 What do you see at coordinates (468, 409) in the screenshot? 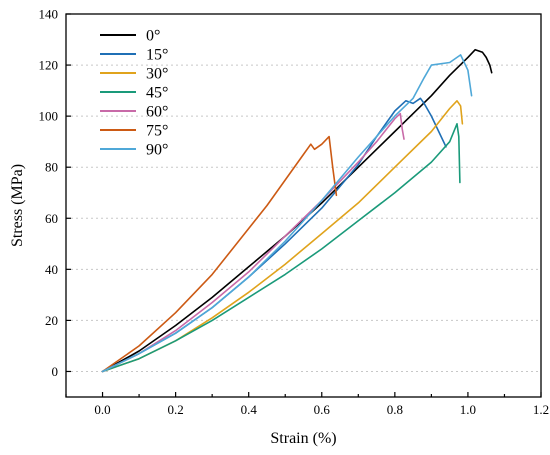
I see `x-tick-label-5: 1.0` at bounding box center [468, 409].